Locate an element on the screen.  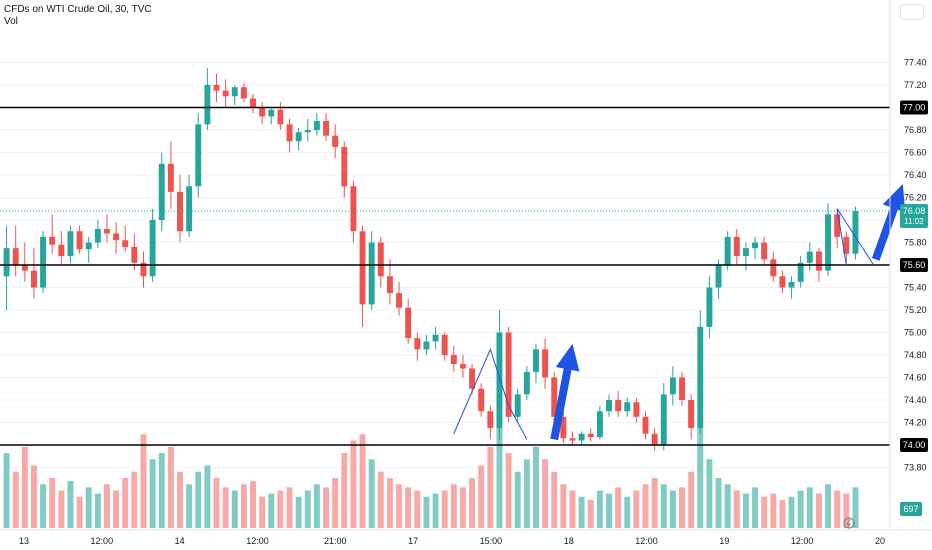
price-tick-label: 74.60 is located at coordinates (915, 378).